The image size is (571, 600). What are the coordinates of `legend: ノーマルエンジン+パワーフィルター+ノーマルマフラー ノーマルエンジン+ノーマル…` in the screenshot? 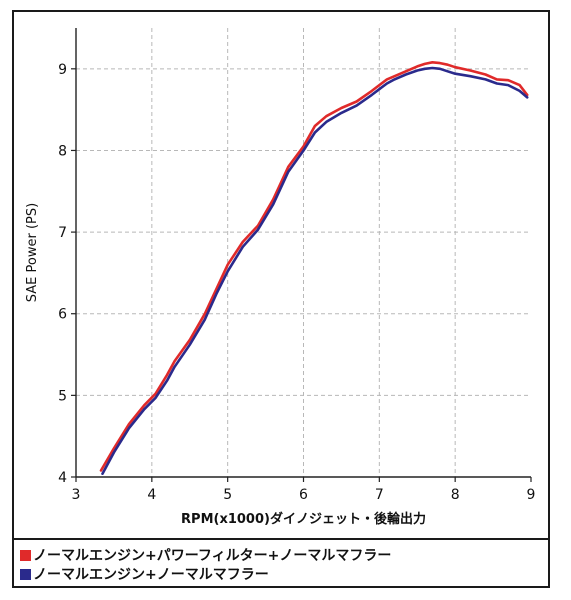 It's located at (281, 562).